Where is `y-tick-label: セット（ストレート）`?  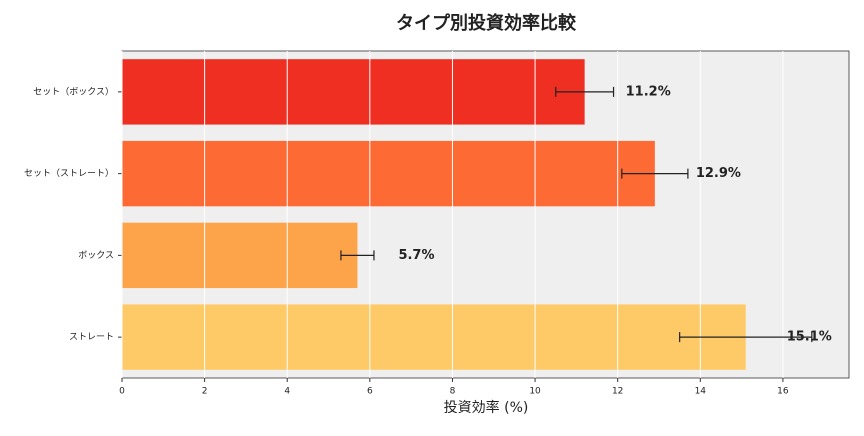 y-tick-label: セット（ストレート） is located at coordinates (69, 173).